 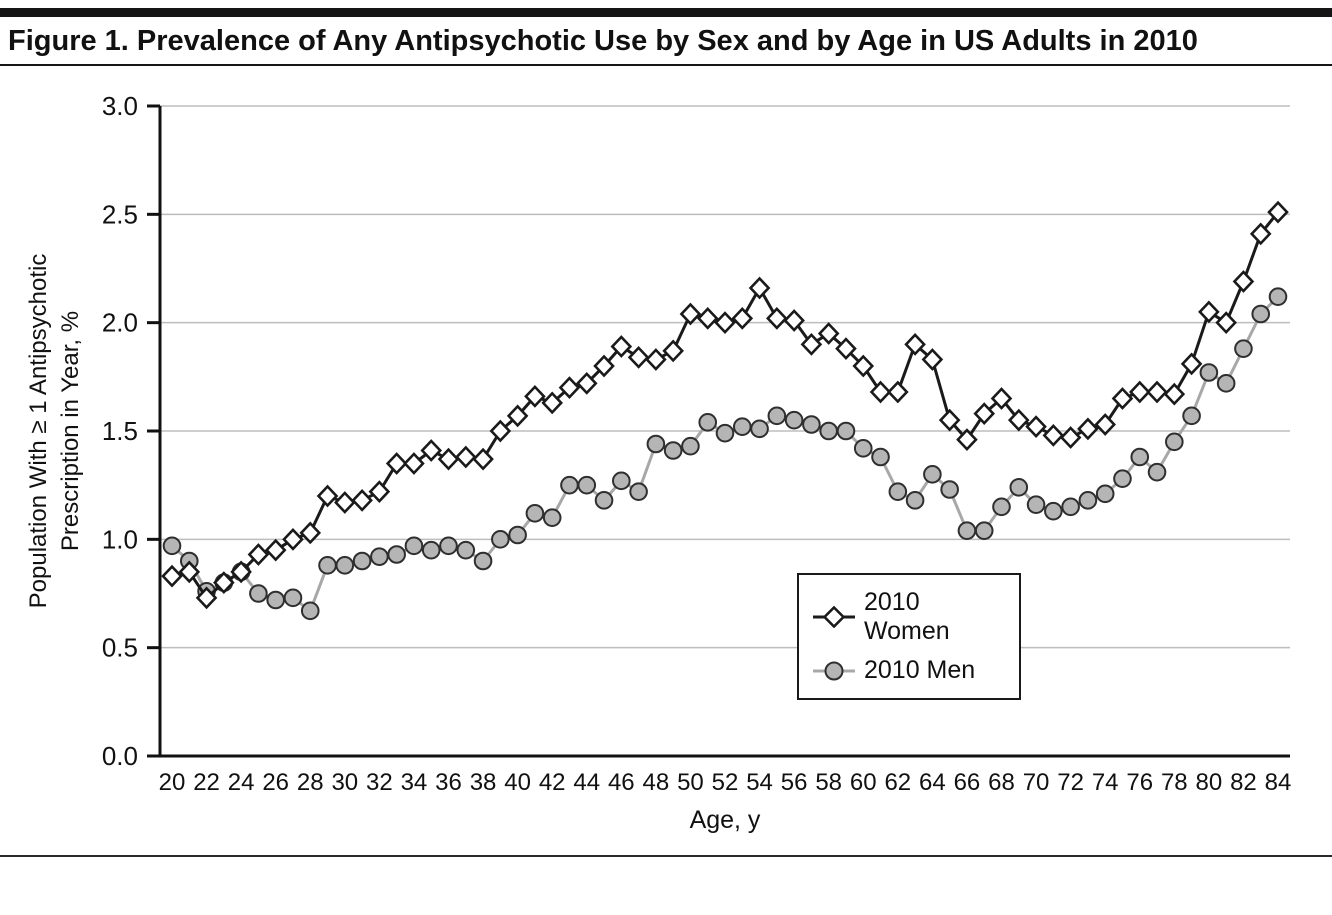 I want to click on x-tick-label: 70, so click(x=1036, y=782).